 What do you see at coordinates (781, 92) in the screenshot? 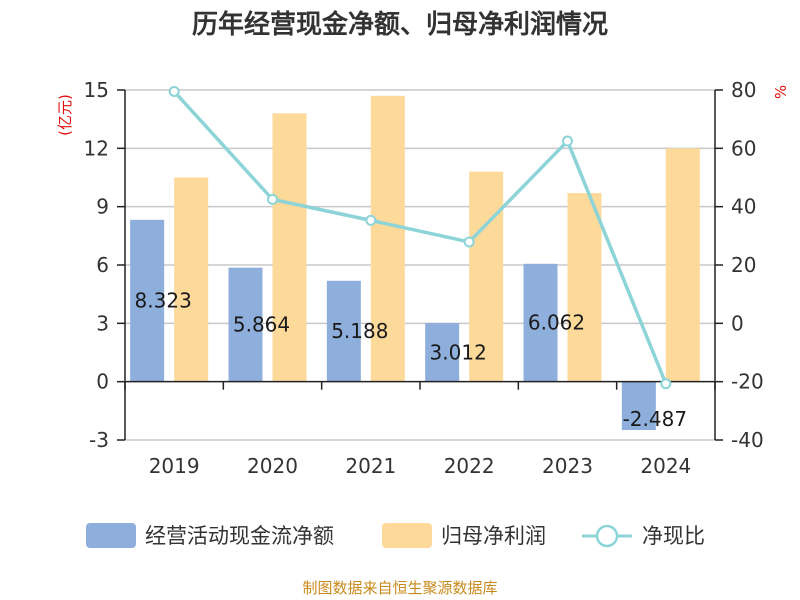
I see `right-axis-unit: %` at bounding box center [781, 92].